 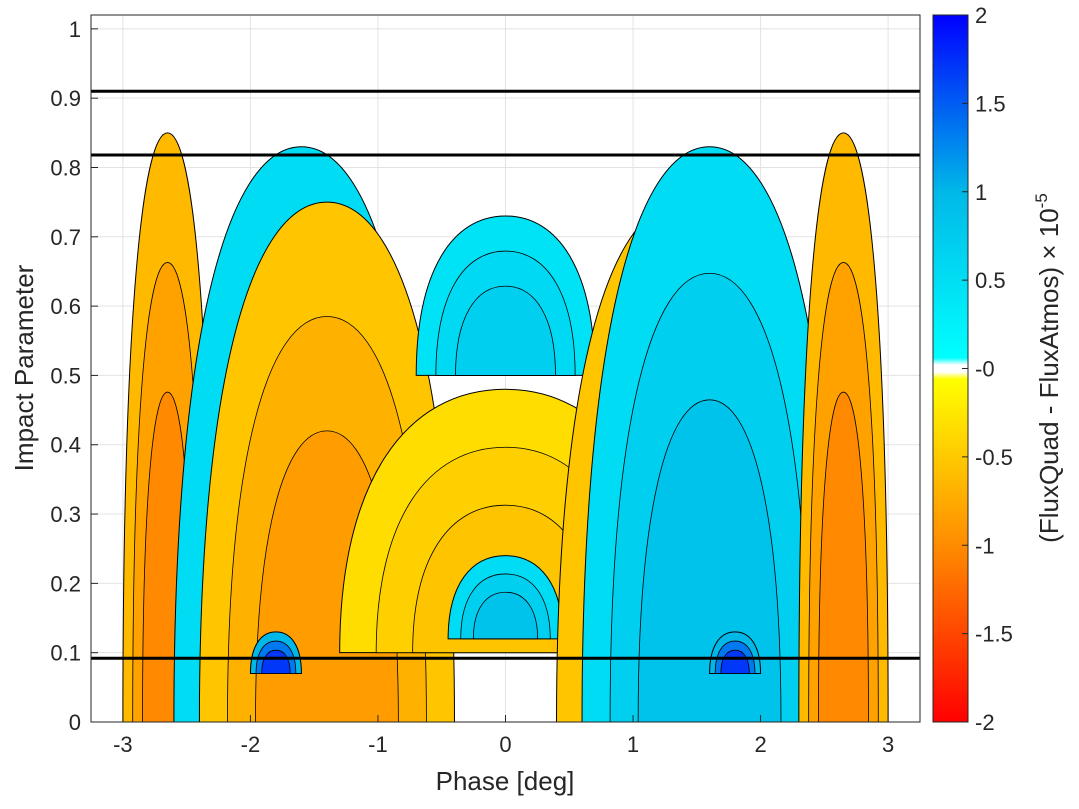 What do you see at coordinates (123, 744) in the screenshot?
I see `x-tick-label: -3` at bounding box center [123, 744].